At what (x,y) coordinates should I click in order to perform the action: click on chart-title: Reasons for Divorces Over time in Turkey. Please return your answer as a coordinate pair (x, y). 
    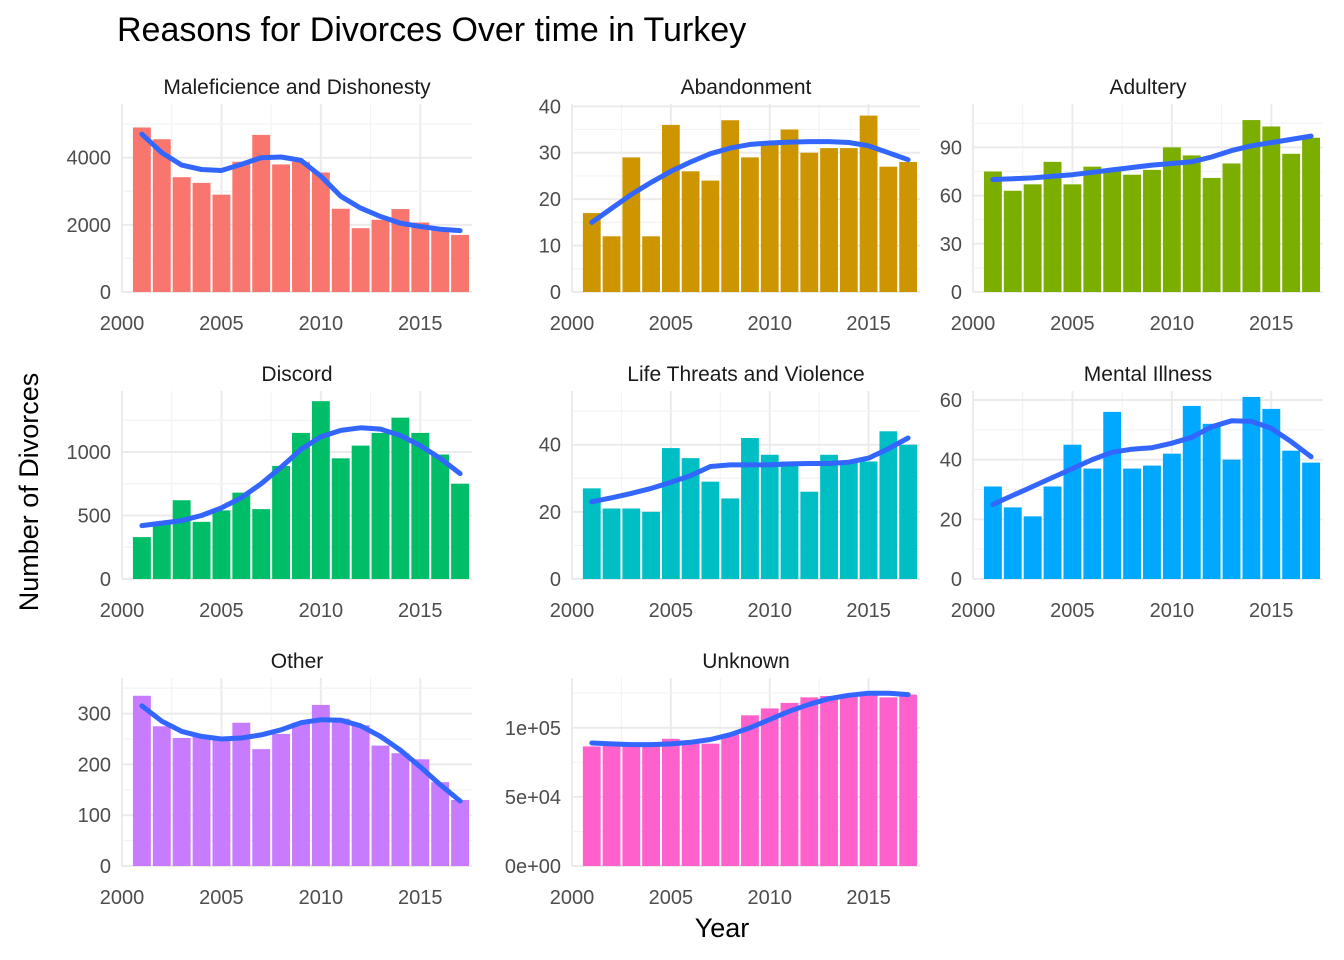
    Looking at the image, I should click on (431, 30).